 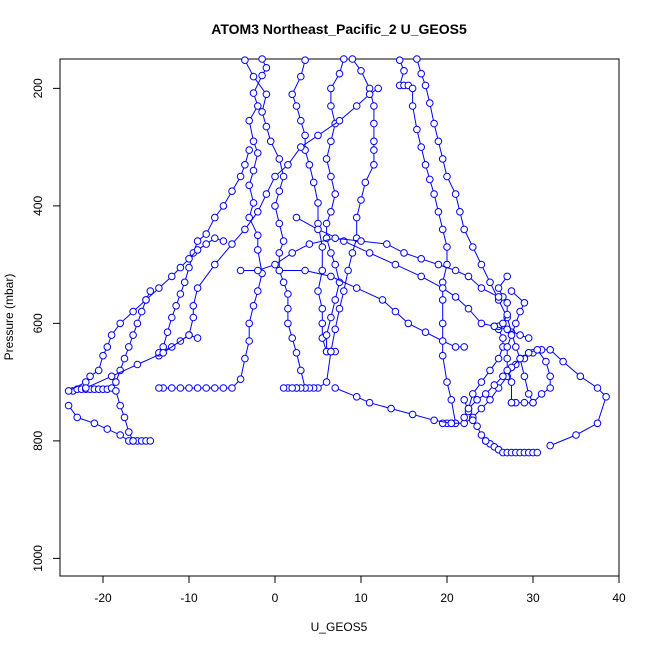 What do you see at coordinates (275, 598) in the screenshot?
I see `x-tick-label: 0` at bounding box center [275, 598].